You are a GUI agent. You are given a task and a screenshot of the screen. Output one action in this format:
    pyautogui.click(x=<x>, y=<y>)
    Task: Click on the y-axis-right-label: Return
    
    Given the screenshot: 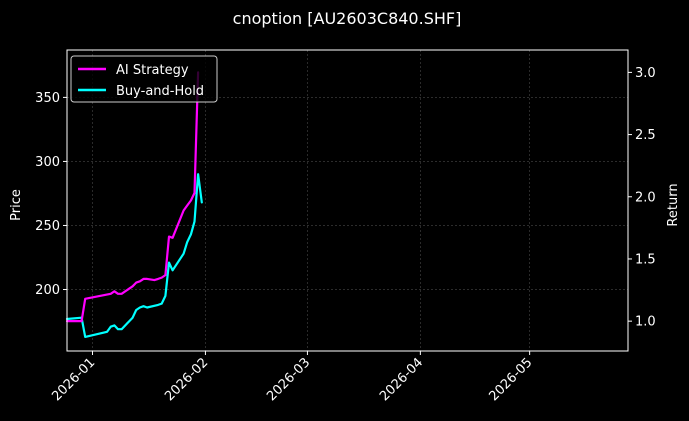 What is the action you would take?
    pyautogui.click(x=673, y=204)
    